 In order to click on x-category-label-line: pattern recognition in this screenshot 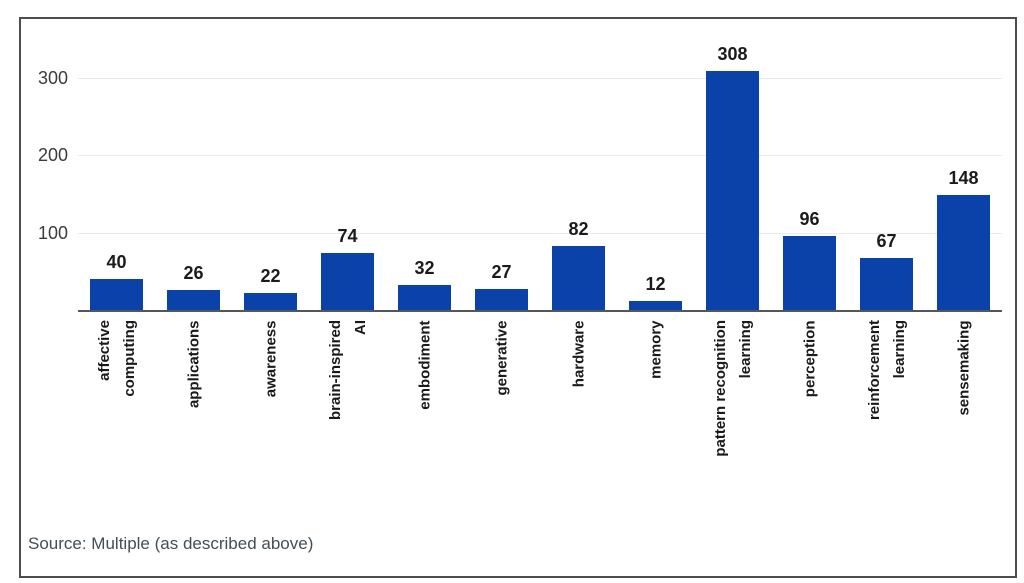, I will do `click(720, 388)`.